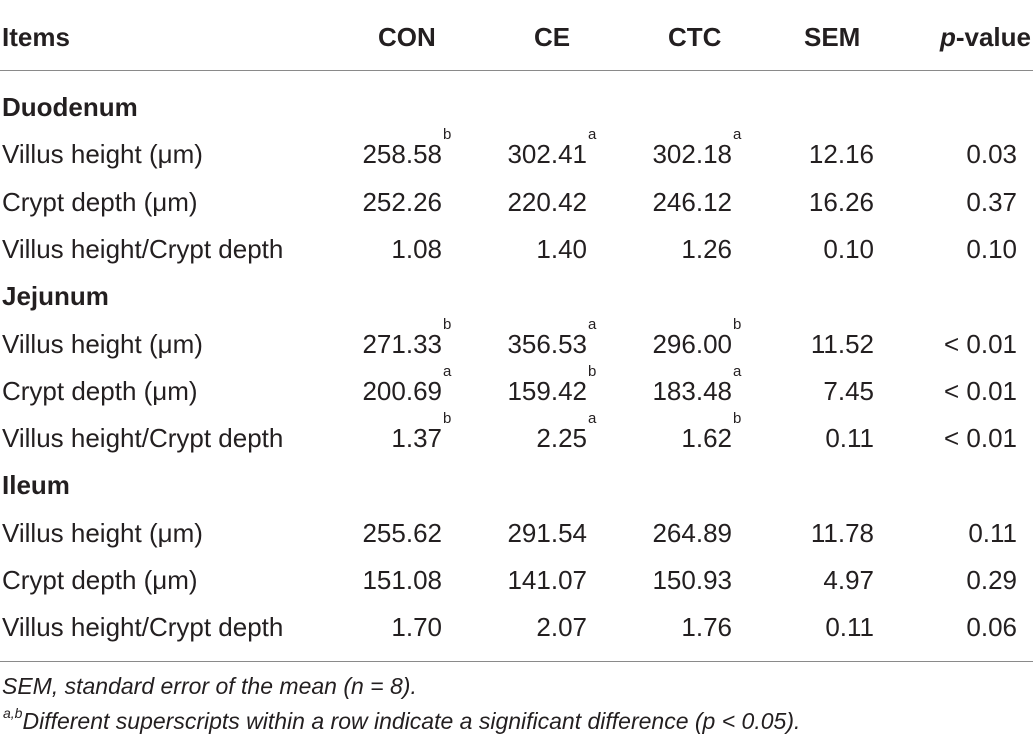  What do you see at coordinates (739, 436) in the screenshot?
I see `ctc-cell-sup-slot: b` at bounding box center [739, 436].